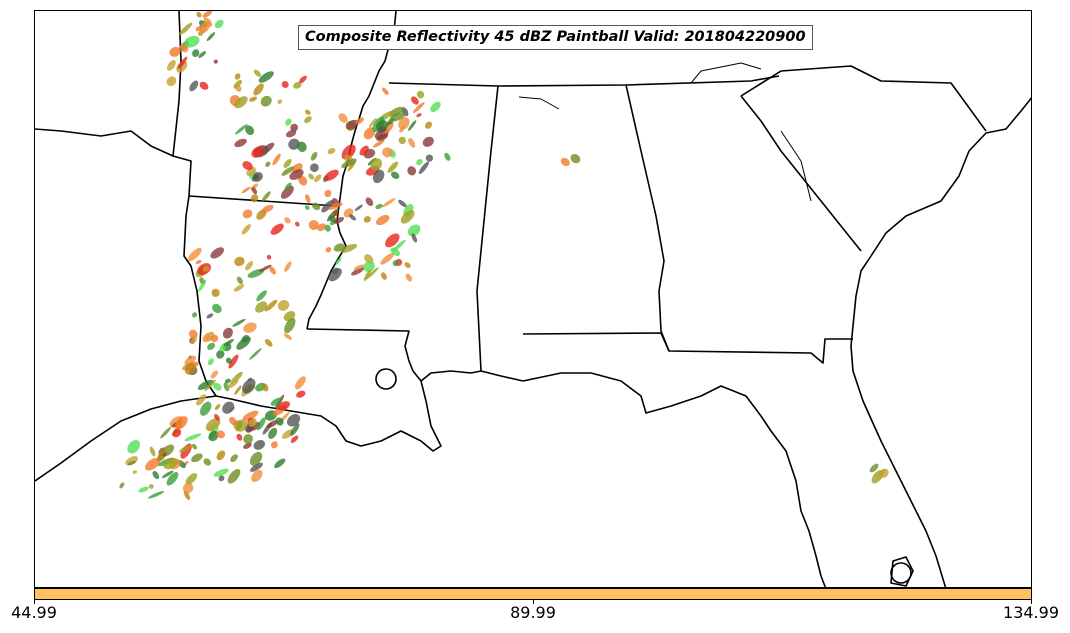 The width and height of the screenshot is (1070, 633). What do you see at coordinates (539, 103) in the screenshot?
I see `river-line` at bounding box center [539, 103].